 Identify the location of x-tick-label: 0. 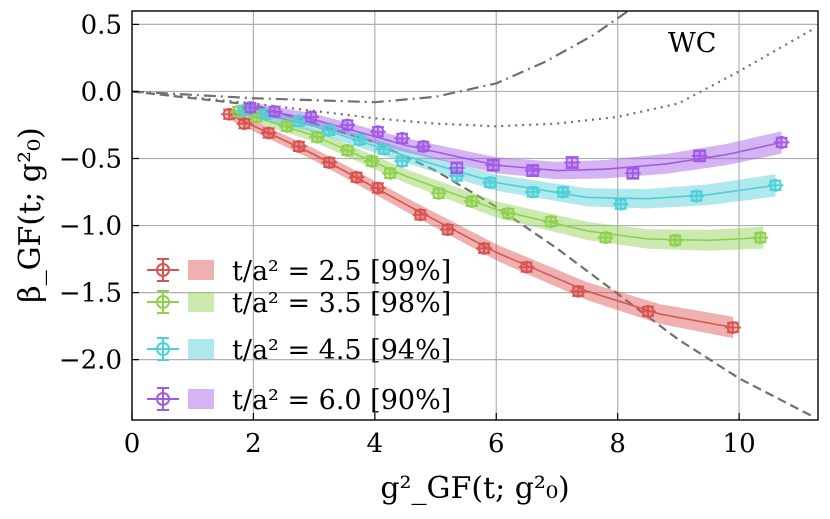
(132, 444).